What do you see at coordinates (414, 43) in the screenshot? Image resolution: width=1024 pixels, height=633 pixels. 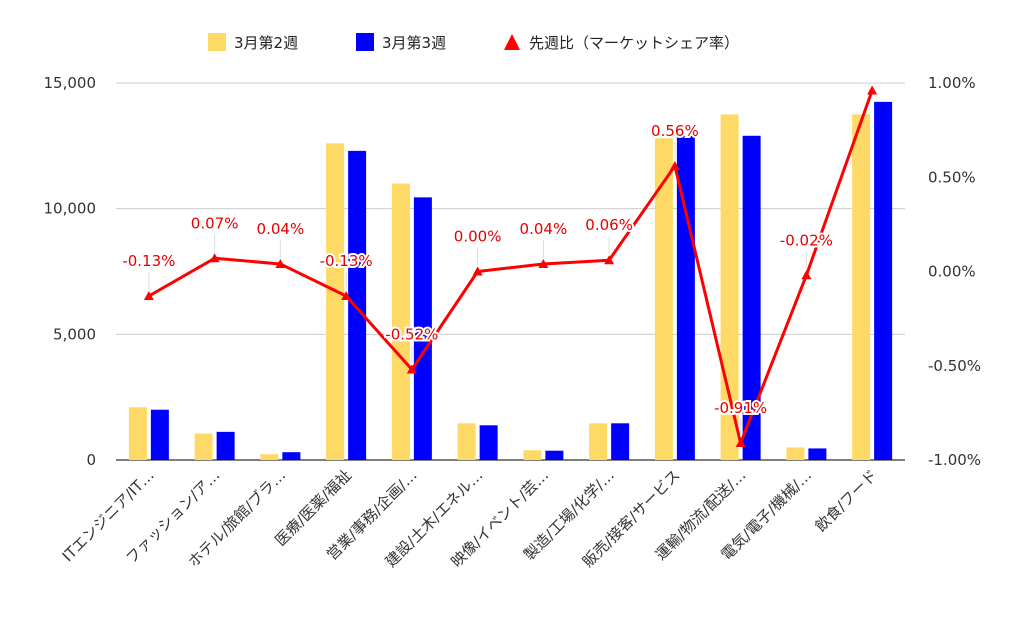 I see `legend-label: 3月第3週` at bounding box center [414, 43].